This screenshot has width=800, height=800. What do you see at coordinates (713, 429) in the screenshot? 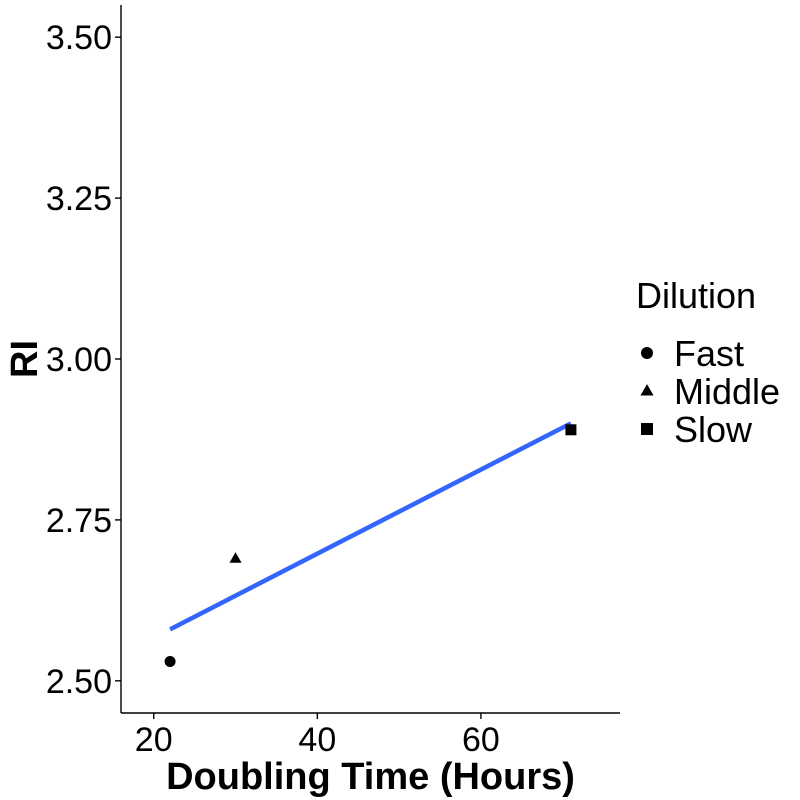
I see `legend-label-slow: Slow` at bounding box center [713, 429].